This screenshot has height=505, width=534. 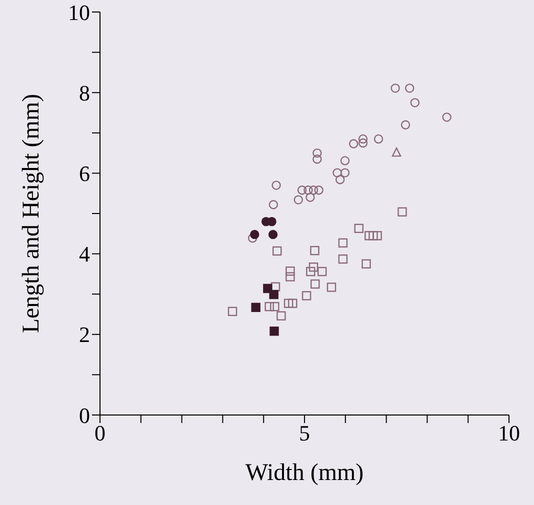 What do you see at coordinates (304, 473) in the screenshot?
I see `x-axis-title: Width (mm)` at bounding box center [304, 473].